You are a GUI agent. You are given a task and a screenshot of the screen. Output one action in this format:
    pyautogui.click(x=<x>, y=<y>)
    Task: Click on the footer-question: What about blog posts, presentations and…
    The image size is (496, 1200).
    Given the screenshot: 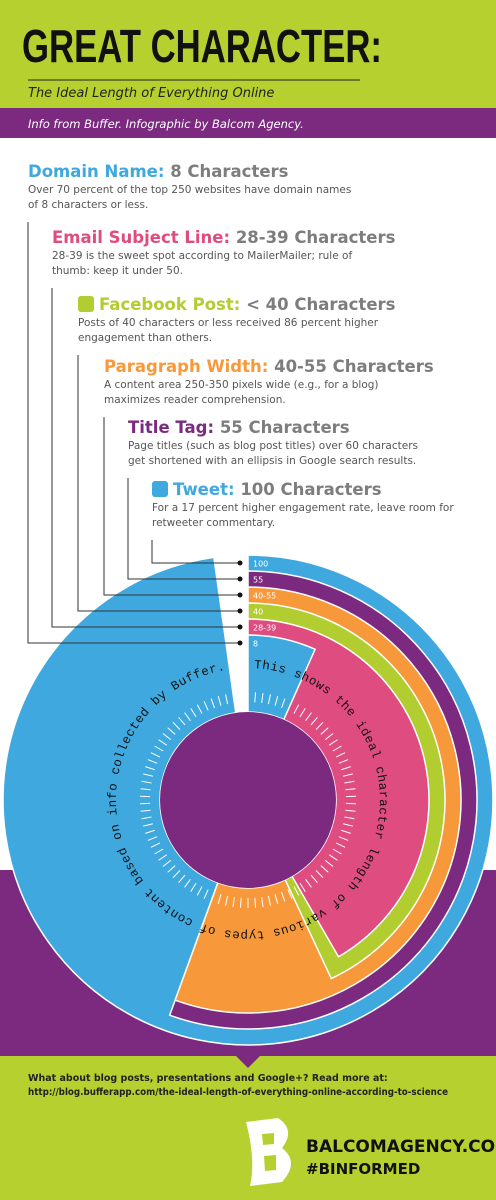 What is the action you would take?
    pyautogui.click(x=208, y=1078)
    